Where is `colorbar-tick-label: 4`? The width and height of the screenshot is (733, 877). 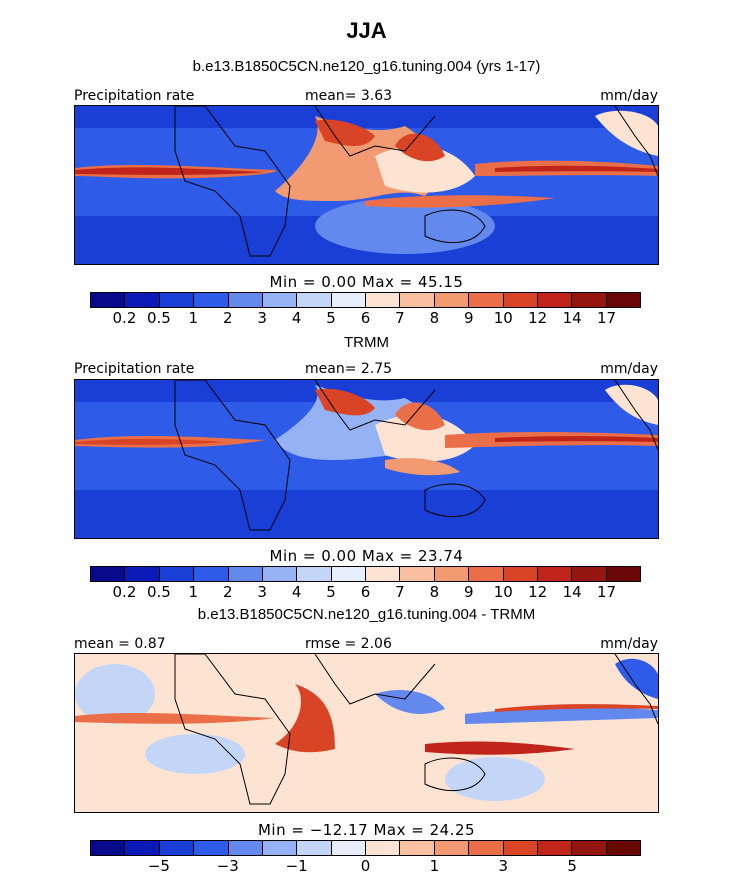
colorbar-tick-label: 4 is located at coordinates (296, 318).